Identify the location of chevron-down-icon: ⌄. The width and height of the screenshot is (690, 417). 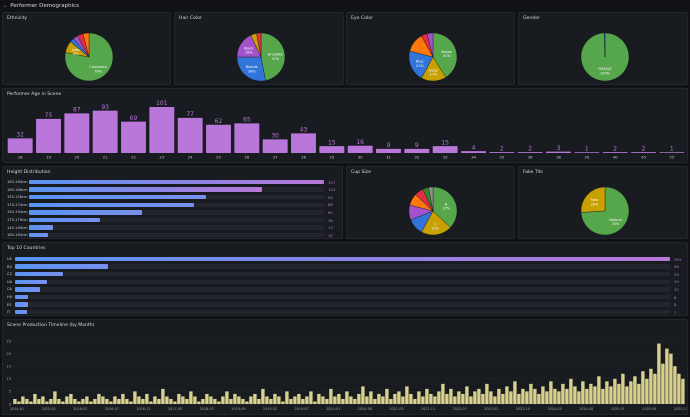
(5, 6).